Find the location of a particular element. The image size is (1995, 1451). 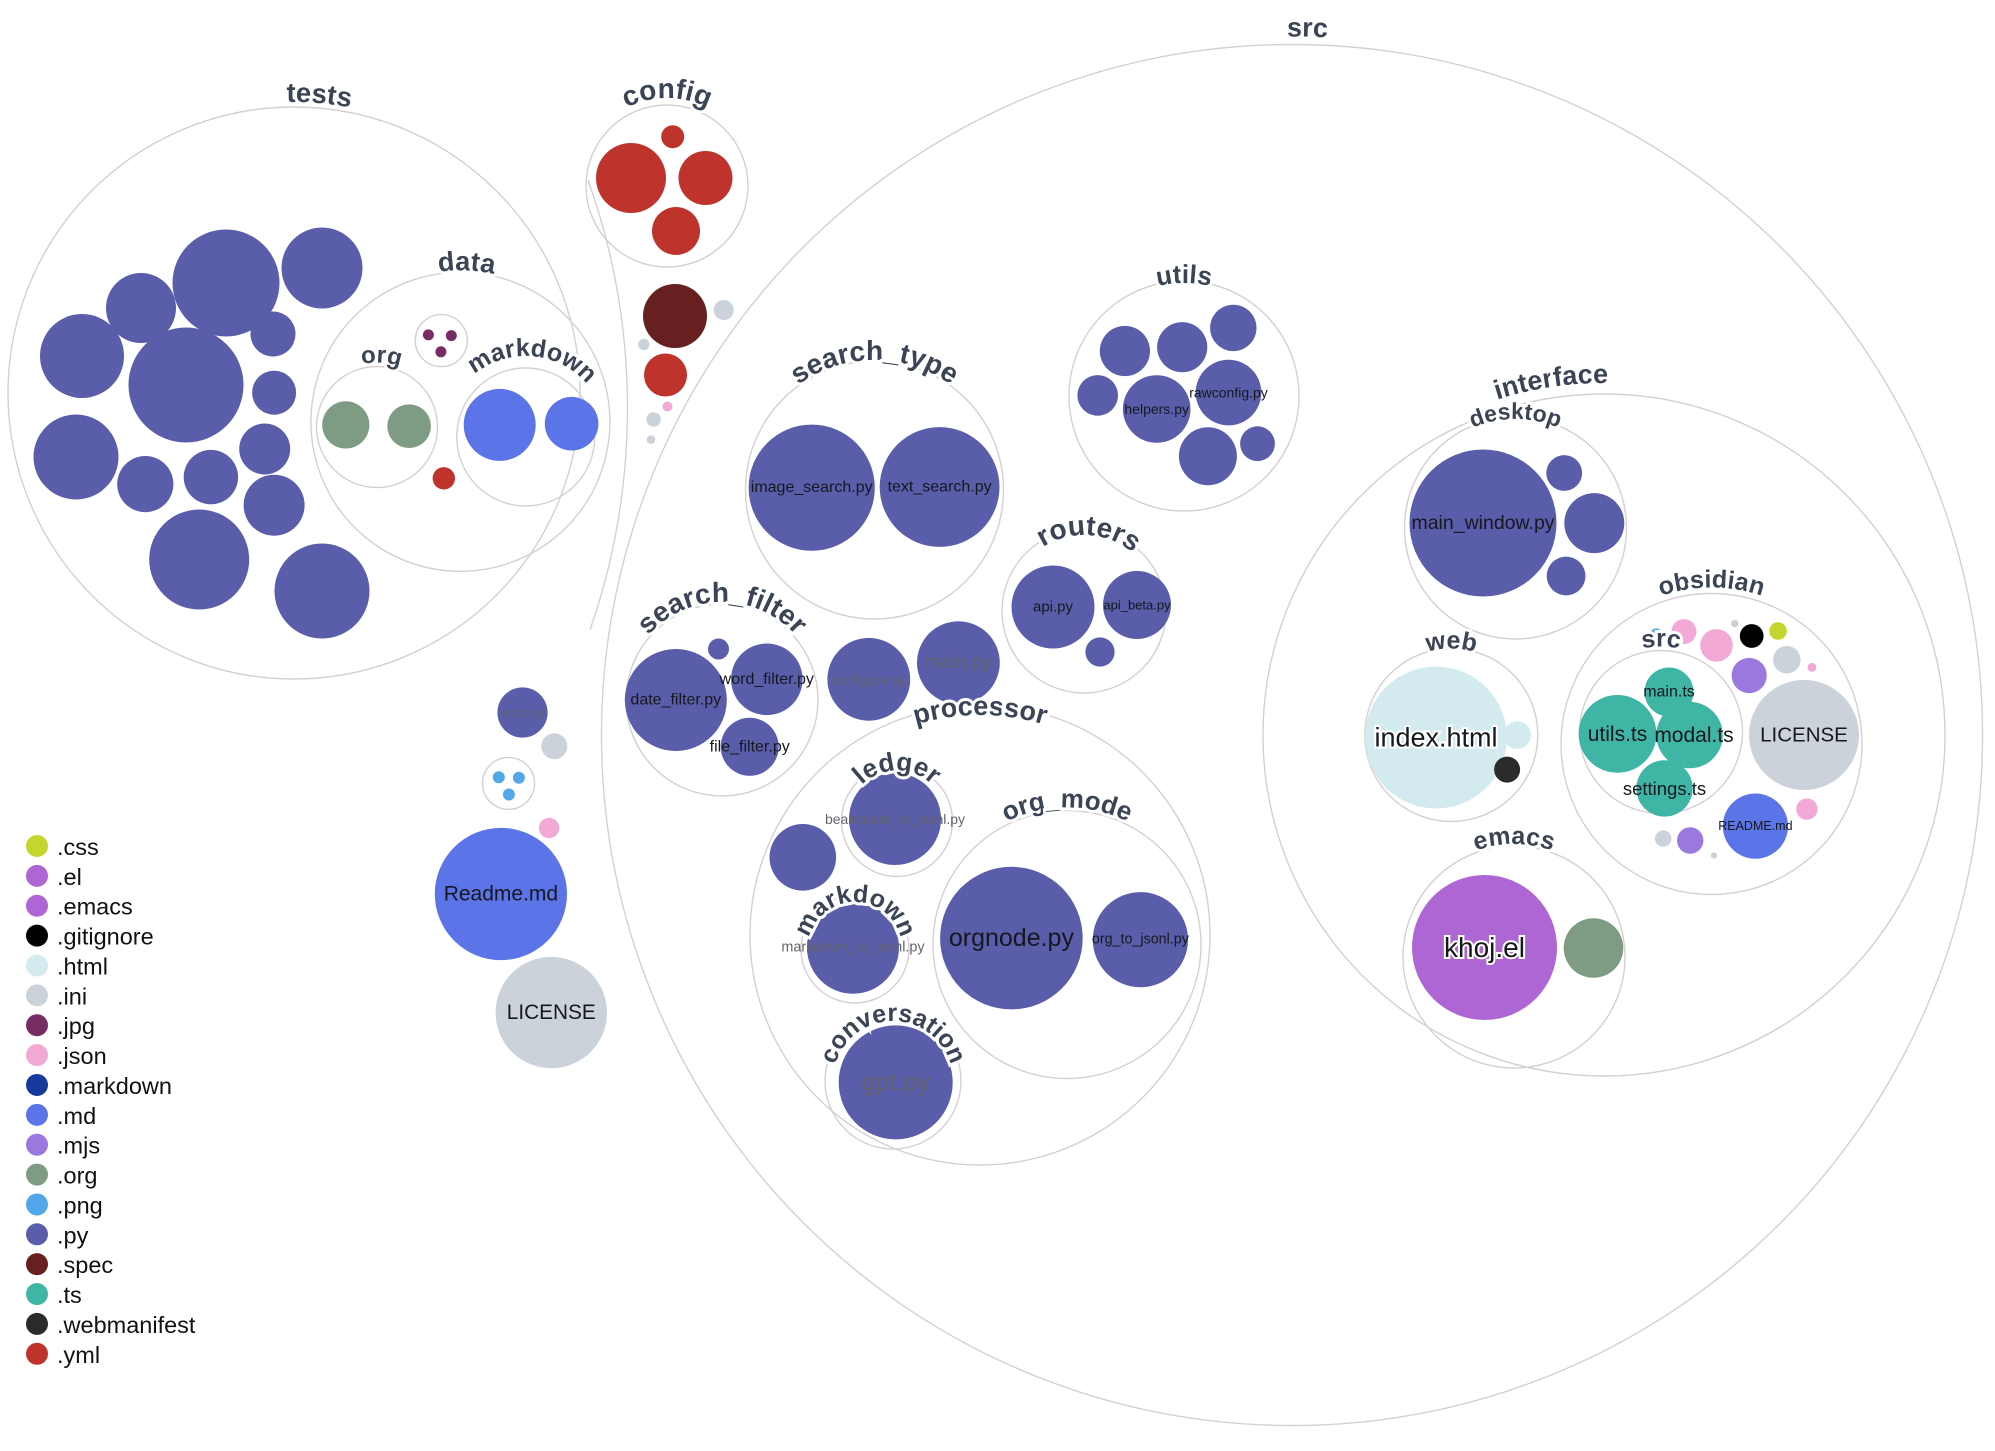

svg-text: .el is located at coordinates (69, 877).